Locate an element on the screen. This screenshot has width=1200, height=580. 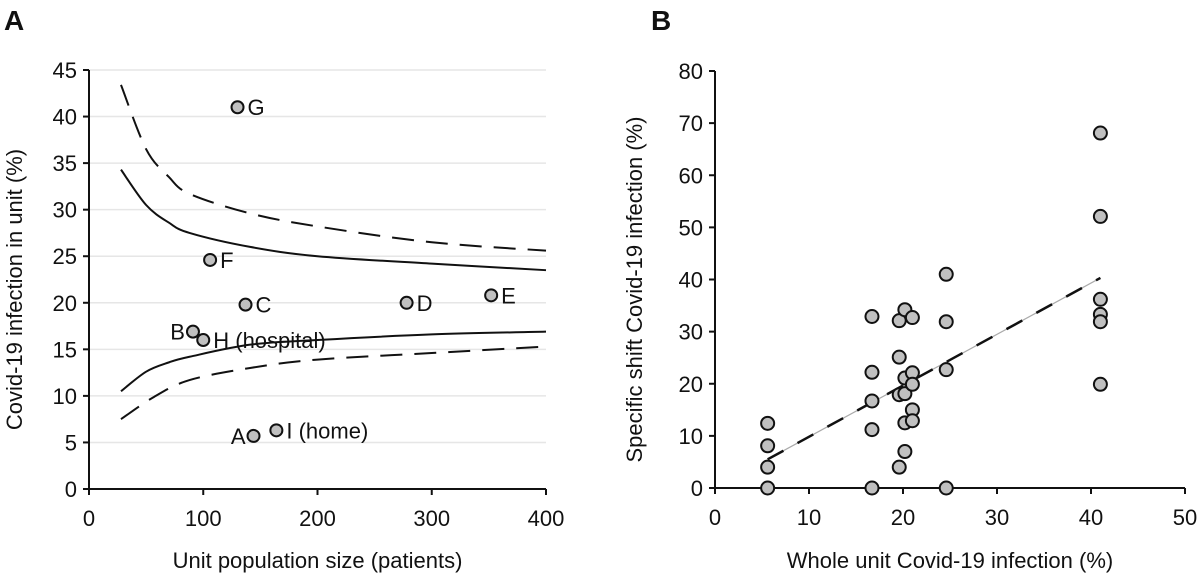
y-tick-label: 25 is located at coordinates (65, 256).